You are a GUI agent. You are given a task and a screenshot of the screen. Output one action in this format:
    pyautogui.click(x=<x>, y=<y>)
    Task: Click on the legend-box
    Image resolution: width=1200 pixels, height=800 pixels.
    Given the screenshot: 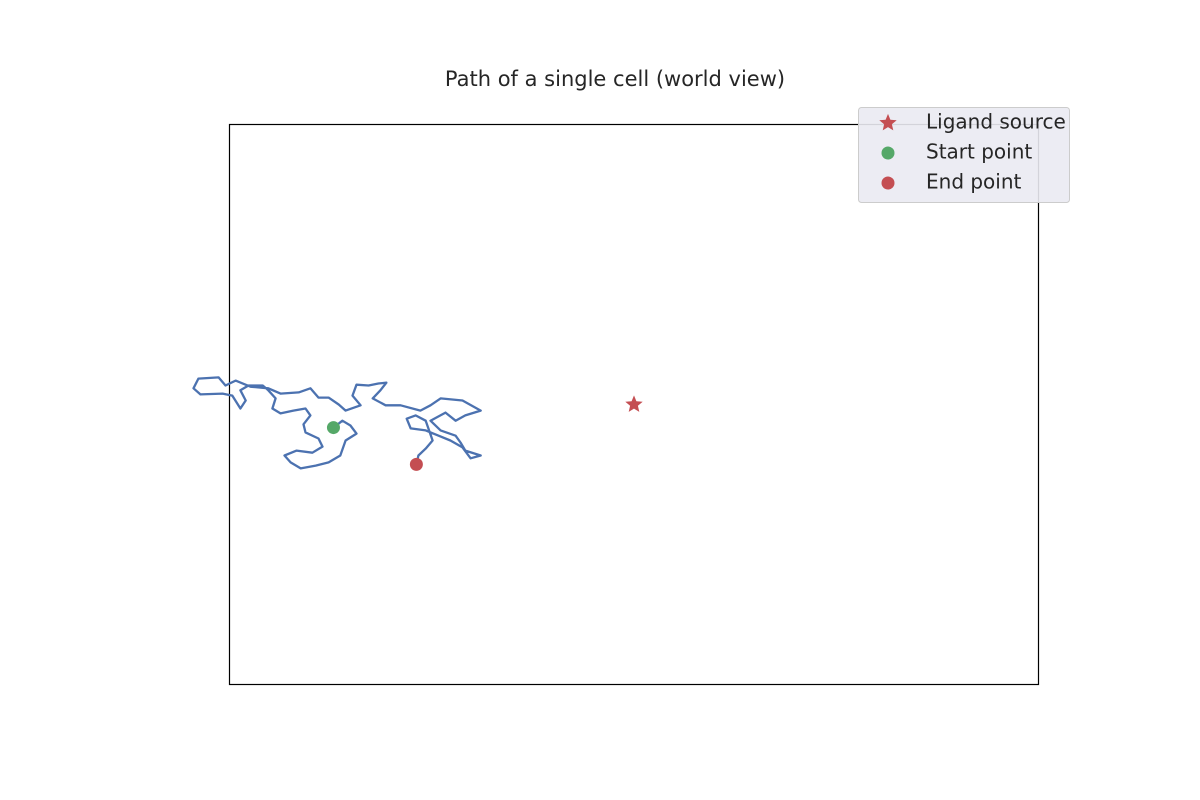 What is the action you would take?
    pyautogui.click(x=964, y=155)
    